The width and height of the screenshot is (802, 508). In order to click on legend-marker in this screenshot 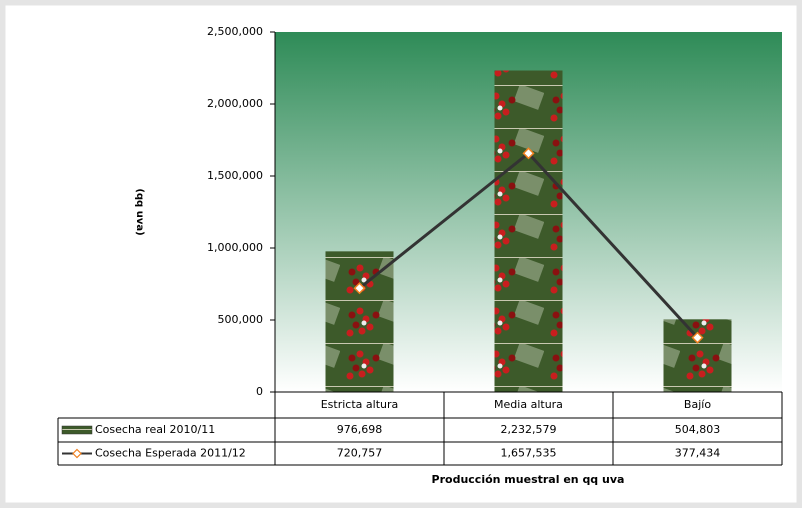, I will do `click(77, 453)`.